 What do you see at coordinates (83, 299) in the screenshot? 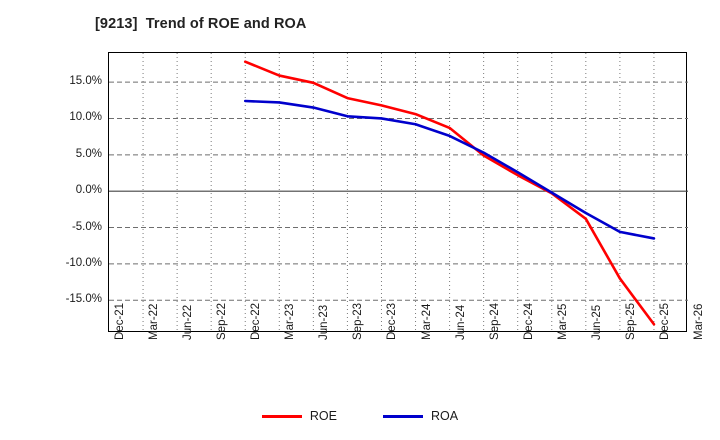
I see `y-tick-label: -15.0%` at bounding box center [83, 299].